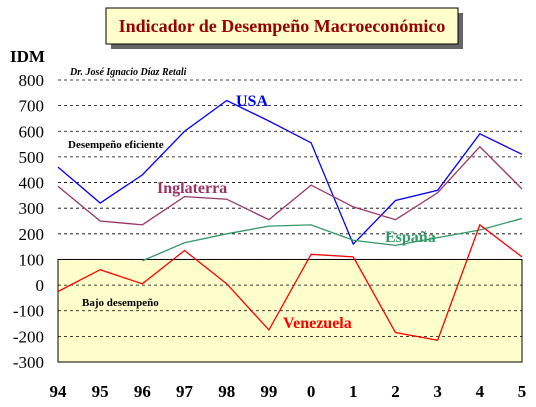 The width and height of the screenshot is (536, 407). I want to click on x-tick-label: 4, so click(480, 391).